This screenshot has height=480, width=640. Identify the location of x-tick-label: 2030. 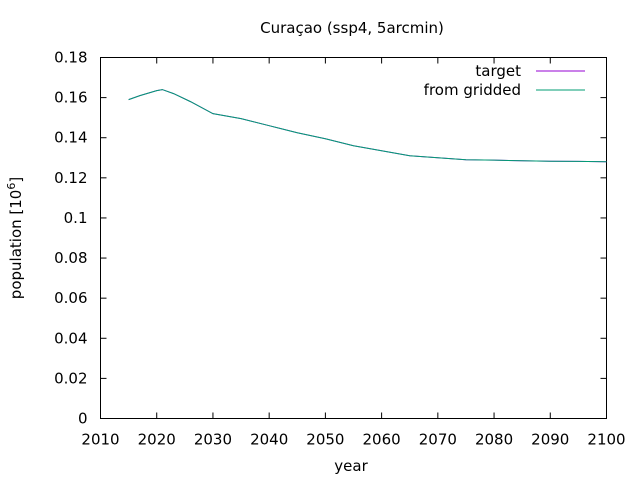
(213, 440).